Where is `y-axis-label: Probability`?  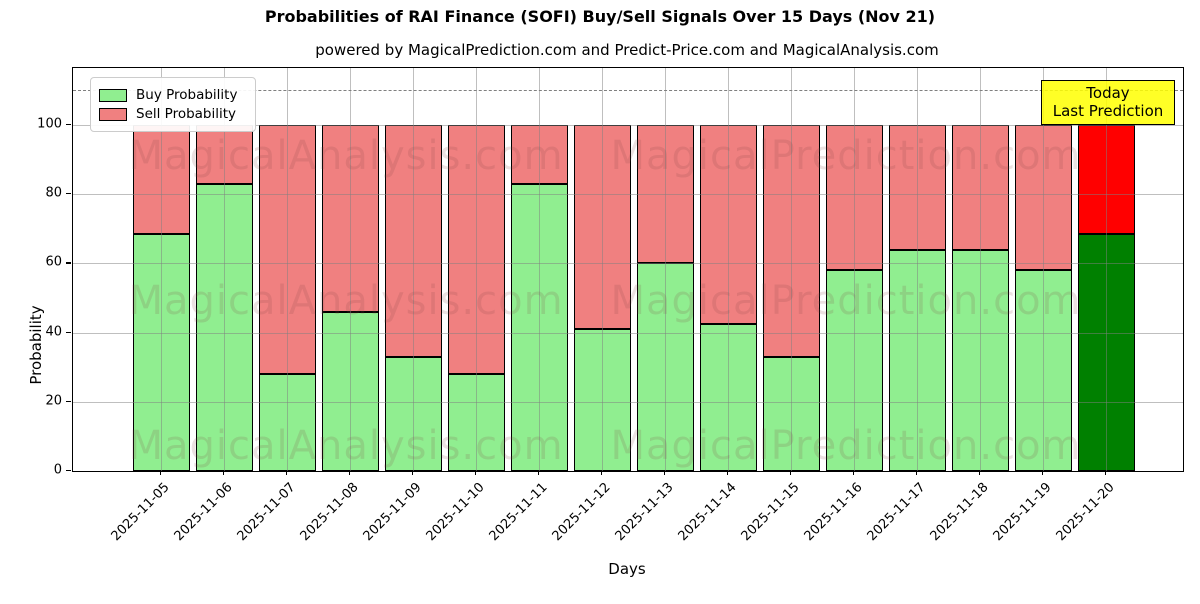 y-axis-label: Probability is located at coordinates (36, 345).